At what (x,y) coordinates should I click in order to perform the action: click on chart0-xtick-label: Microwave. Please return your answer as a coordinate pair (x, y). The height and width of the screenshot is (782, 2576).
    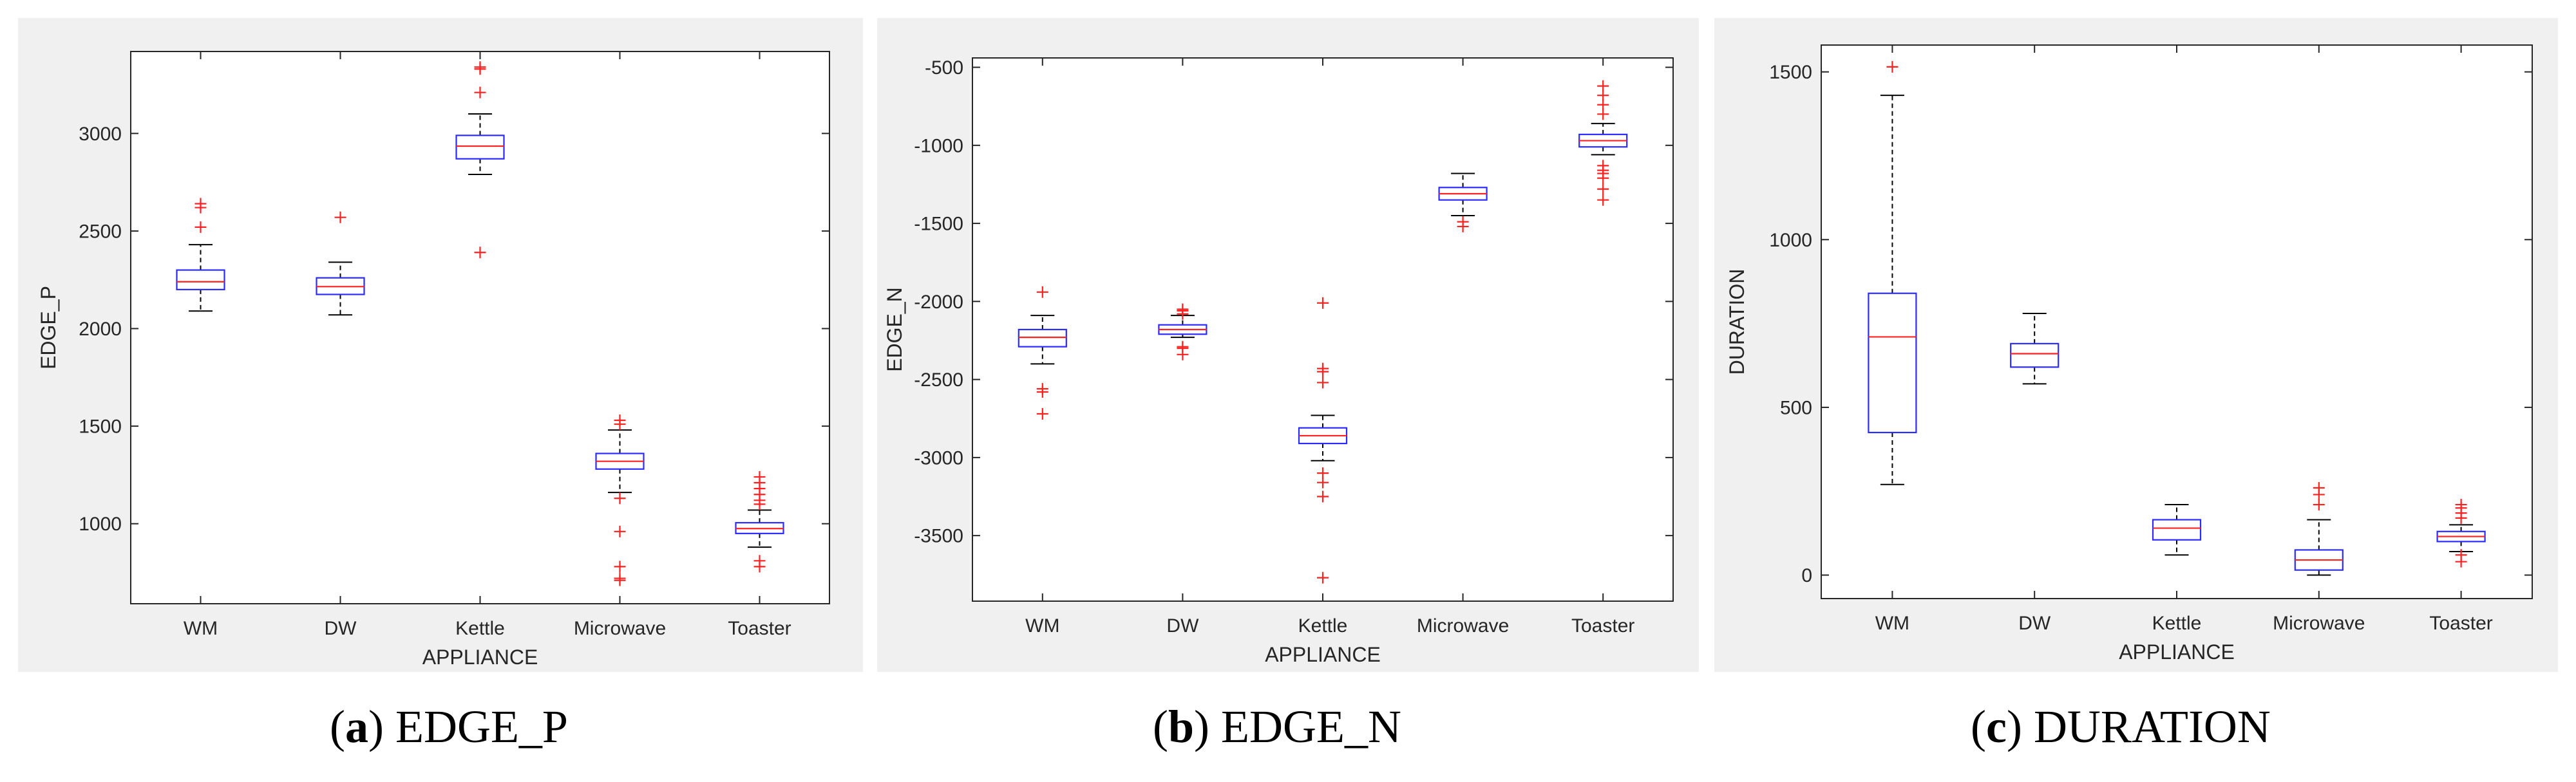
    Looking at the image, I should click on (620, 628).